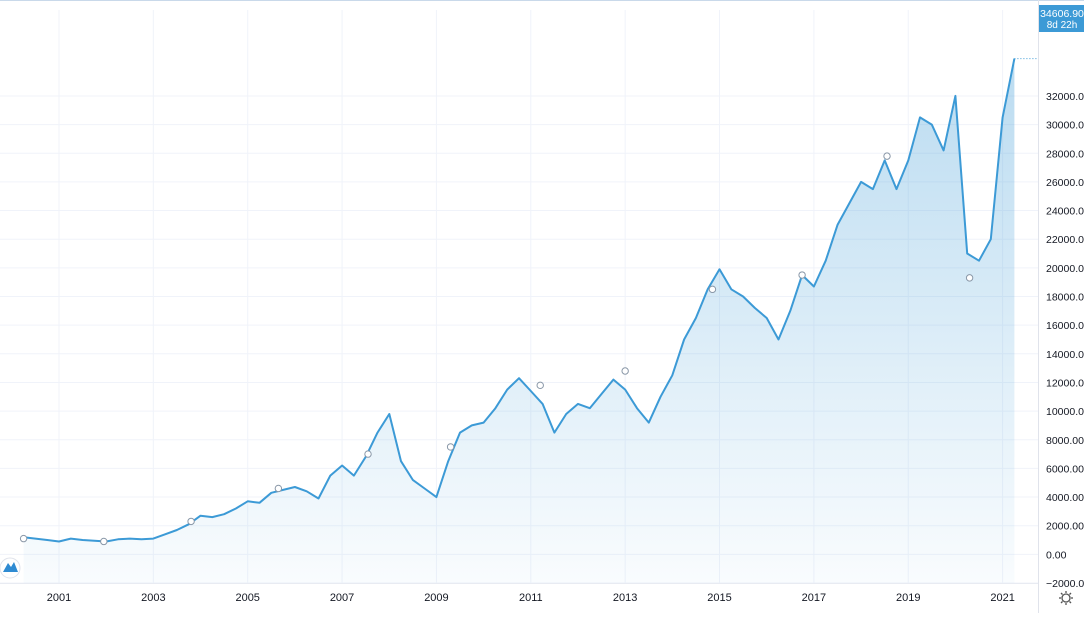 The height and width of the screenshot is (618, 1084). What do you see at coordinates (719, 598) in the screenshot?
I see `x-tick-label: 2015` at bounding box center [719, 598].